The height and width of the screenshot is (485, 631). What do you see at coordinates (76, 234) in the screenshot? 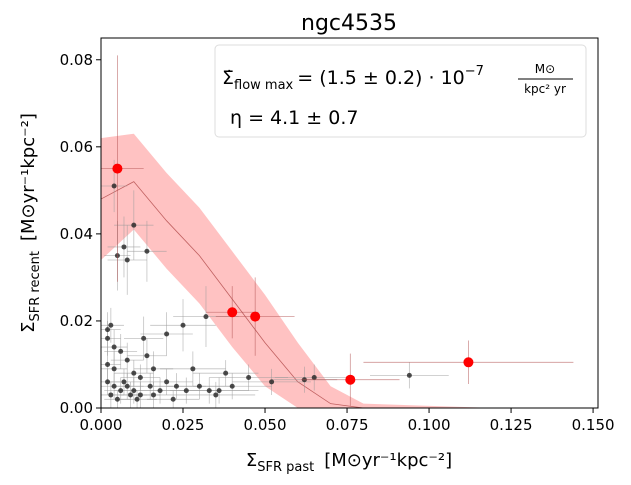
I see `y-tick-label: 0.04` at bounding box center [76, 234].